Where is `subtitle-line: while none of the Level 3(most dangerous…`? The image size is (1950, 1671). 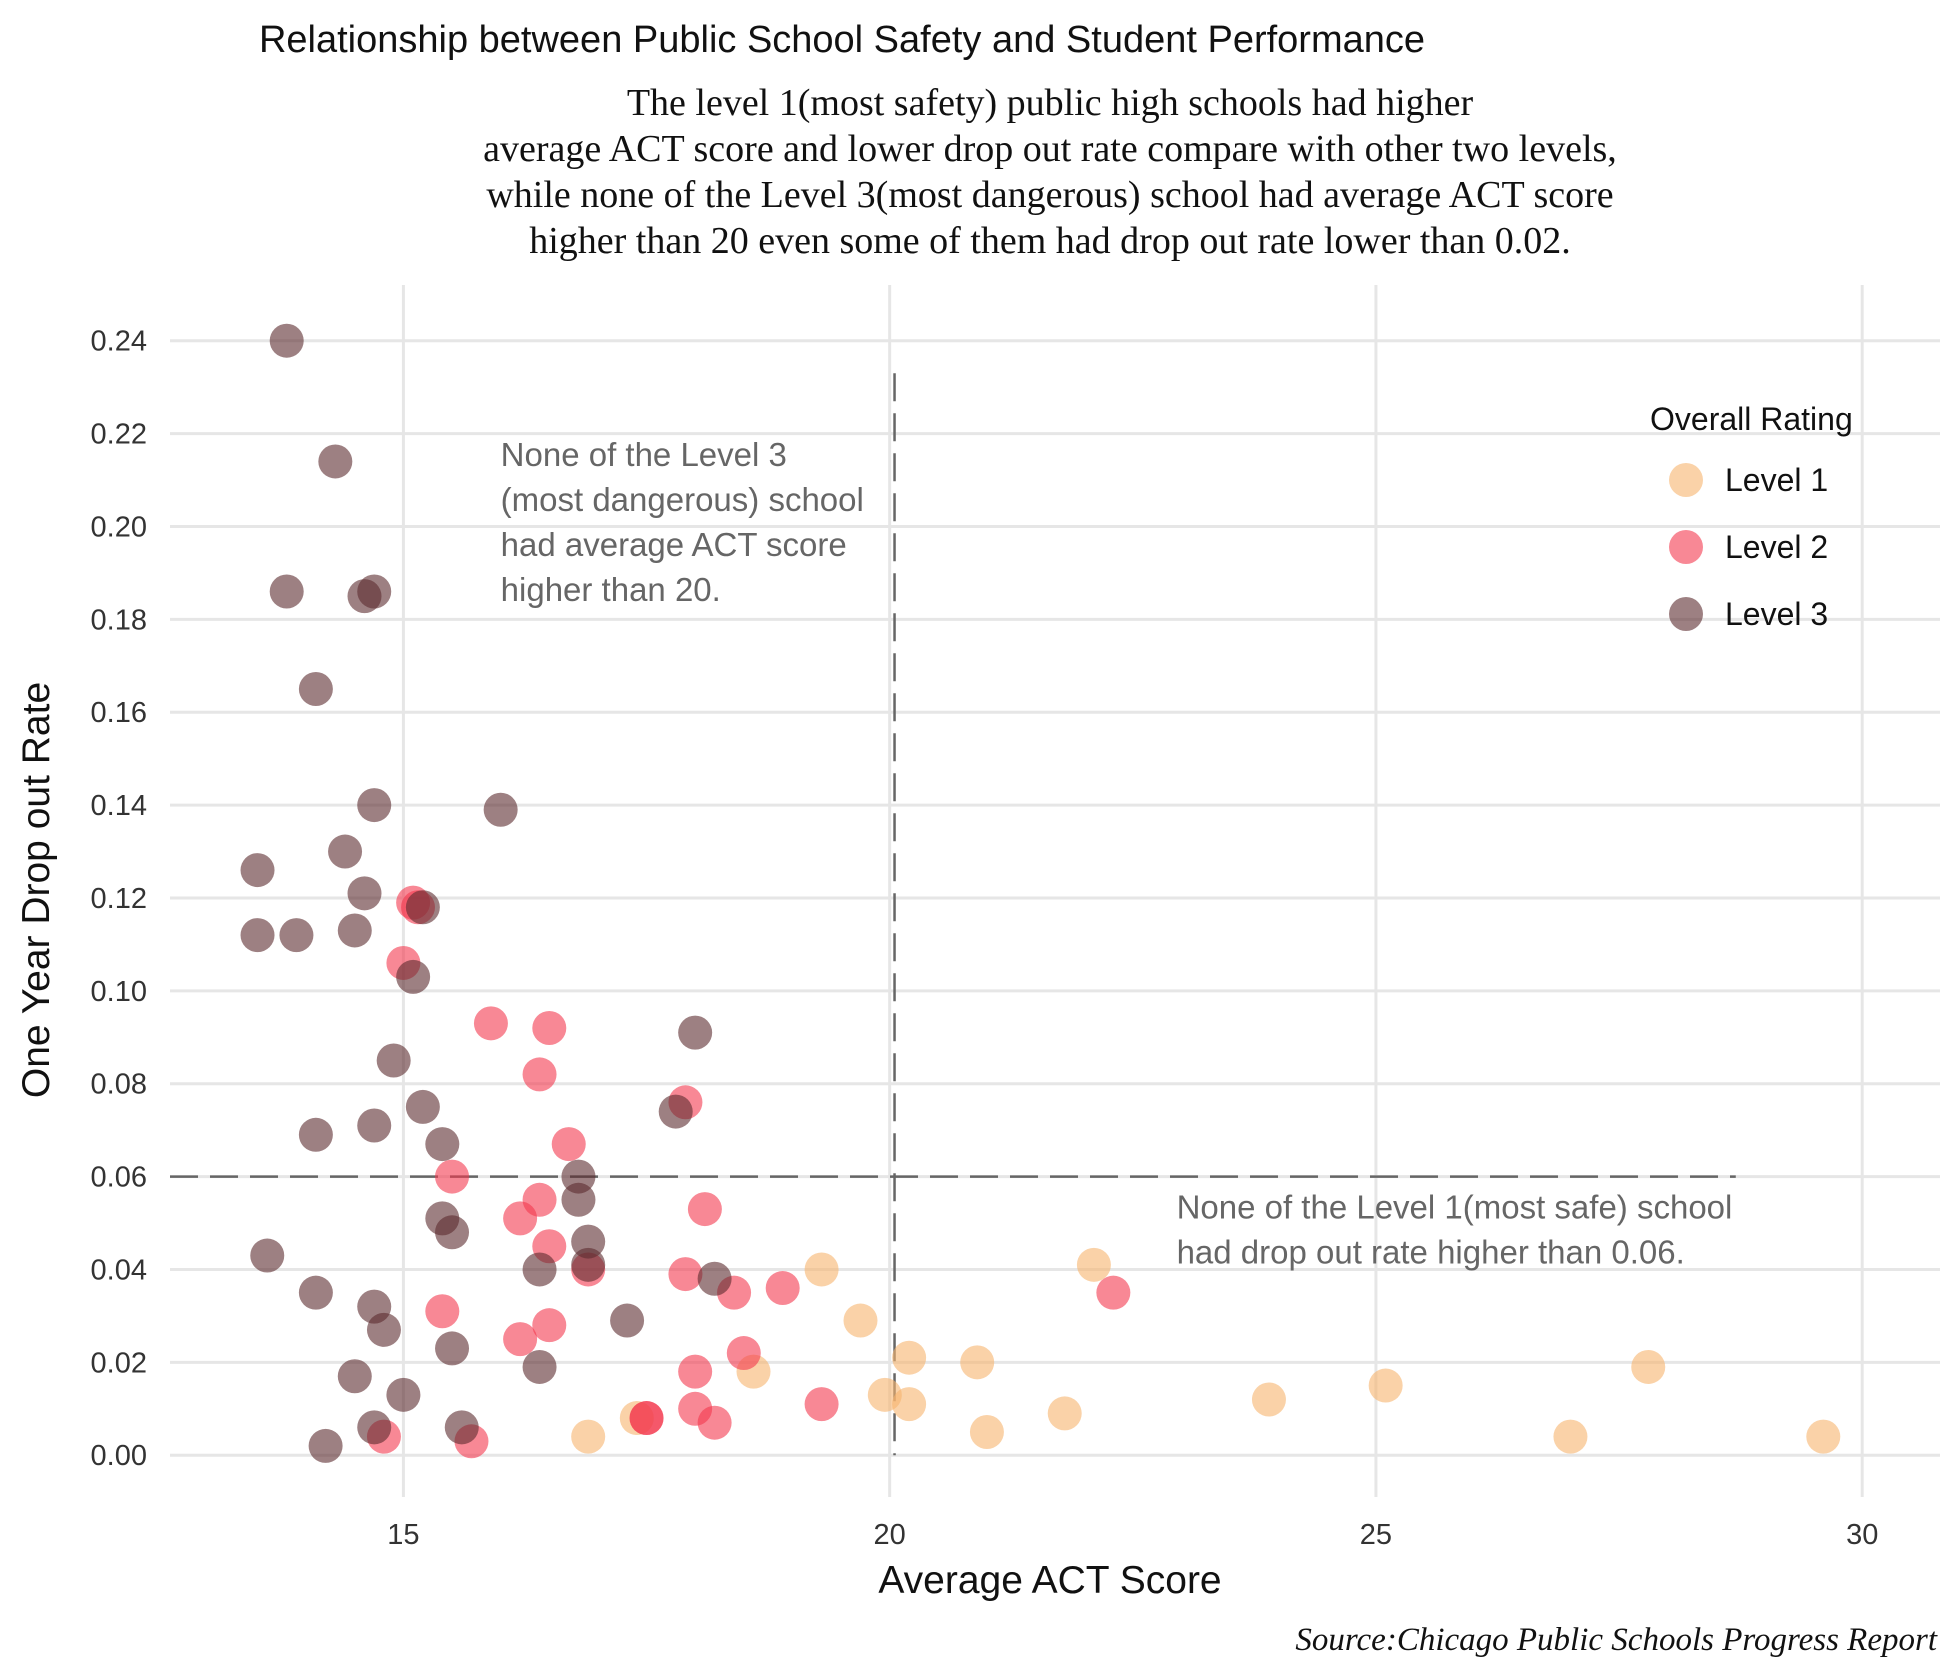 subtitle-line: while none of the Level 3(most dangerous… is located at coordinates (1049, 195).